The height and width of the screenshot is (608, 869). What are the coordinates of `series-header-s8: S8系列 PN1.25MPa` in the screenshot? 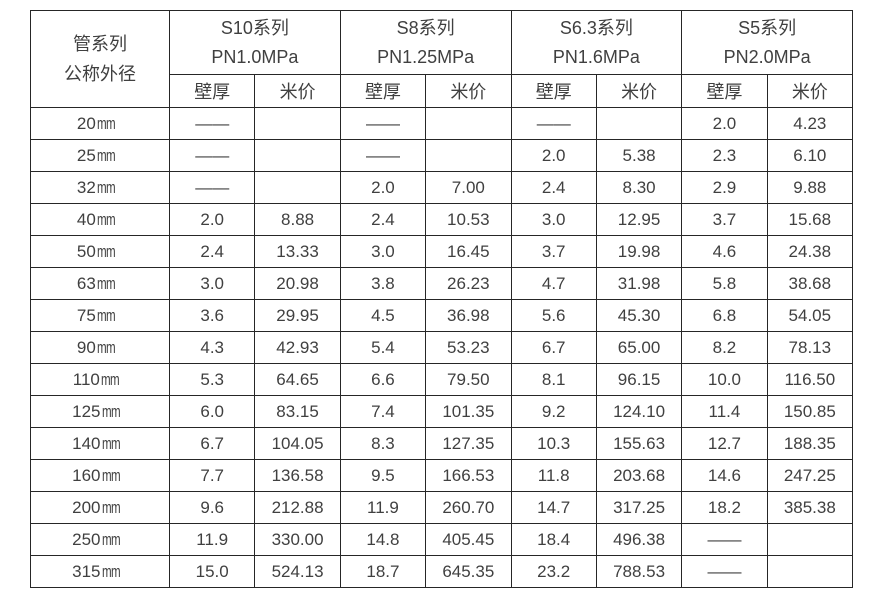 It's located at (425, 42).